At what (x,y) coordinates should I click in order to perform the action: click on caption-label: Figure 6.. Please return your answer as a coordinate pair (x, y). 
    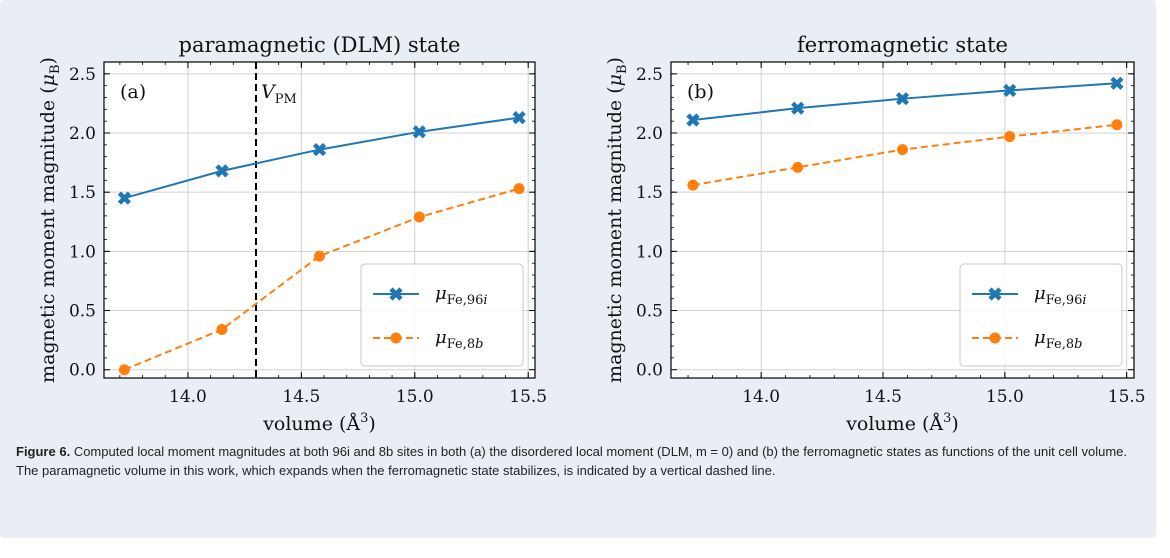
    Looking at the image, I should click on (43, 451).